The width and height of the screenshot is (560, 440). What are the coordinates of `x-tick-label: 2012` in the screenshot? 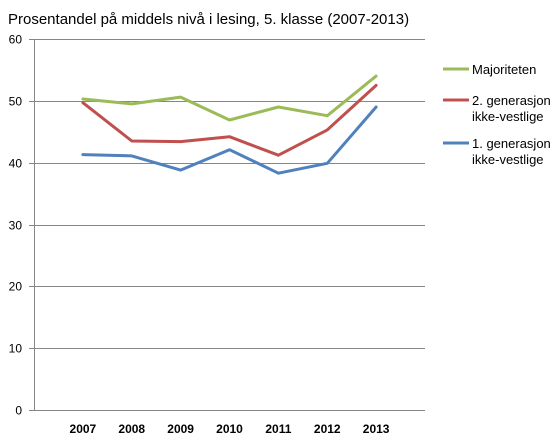 It's located at (327, 429).